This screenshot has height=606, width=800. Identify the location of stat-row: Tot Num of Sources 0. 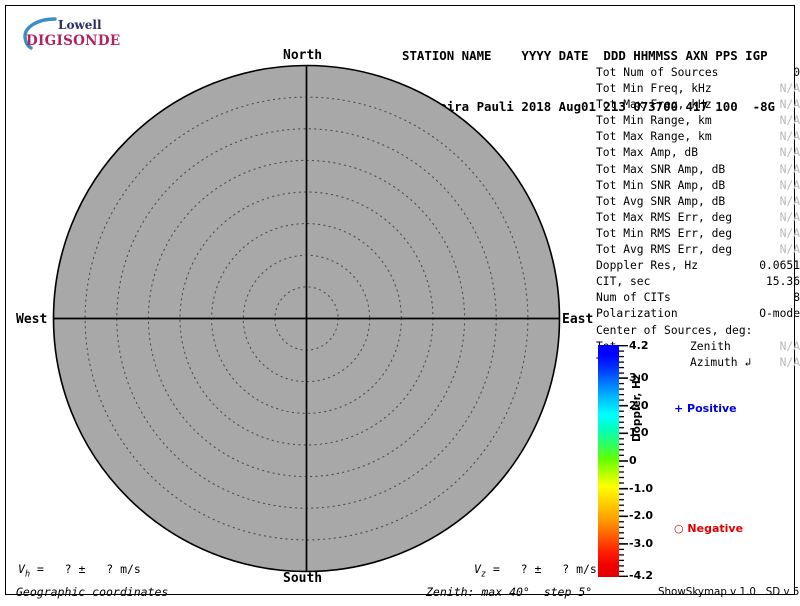
(698, 73).